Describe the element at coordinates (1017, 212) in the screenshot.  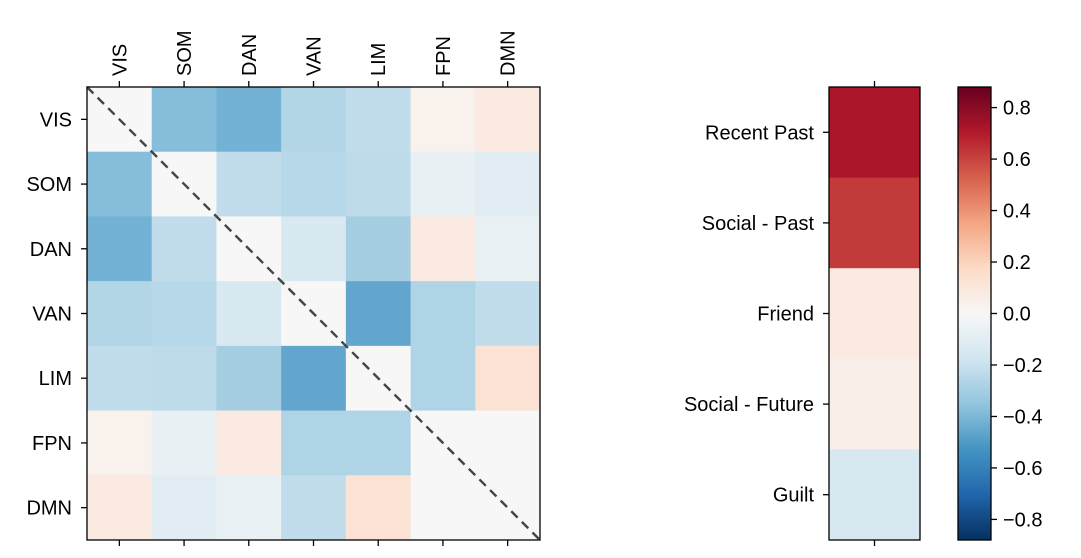
I see `colorbar-tick-label: 0.4` at that location.